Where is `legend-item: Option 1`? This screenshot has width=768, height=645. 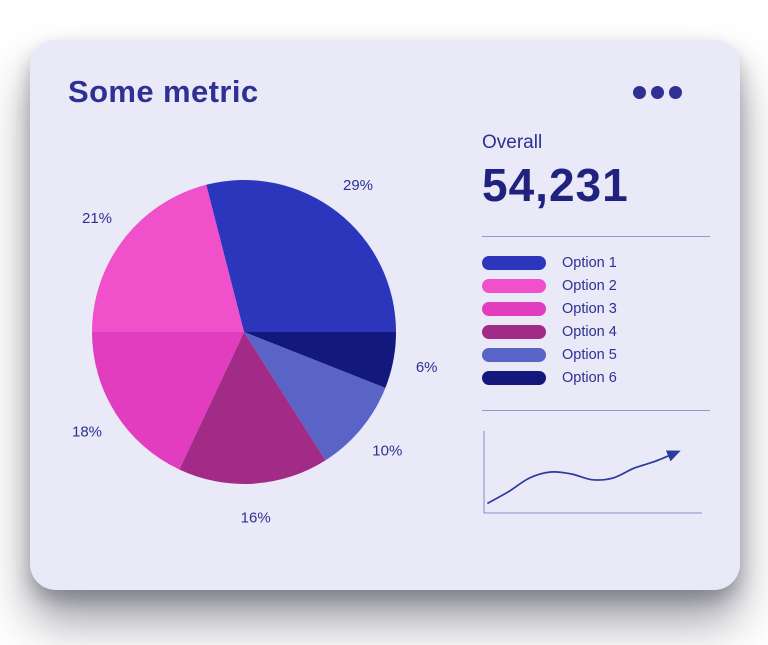
legend-item: Option 1 is located at coordinates (596, 263).